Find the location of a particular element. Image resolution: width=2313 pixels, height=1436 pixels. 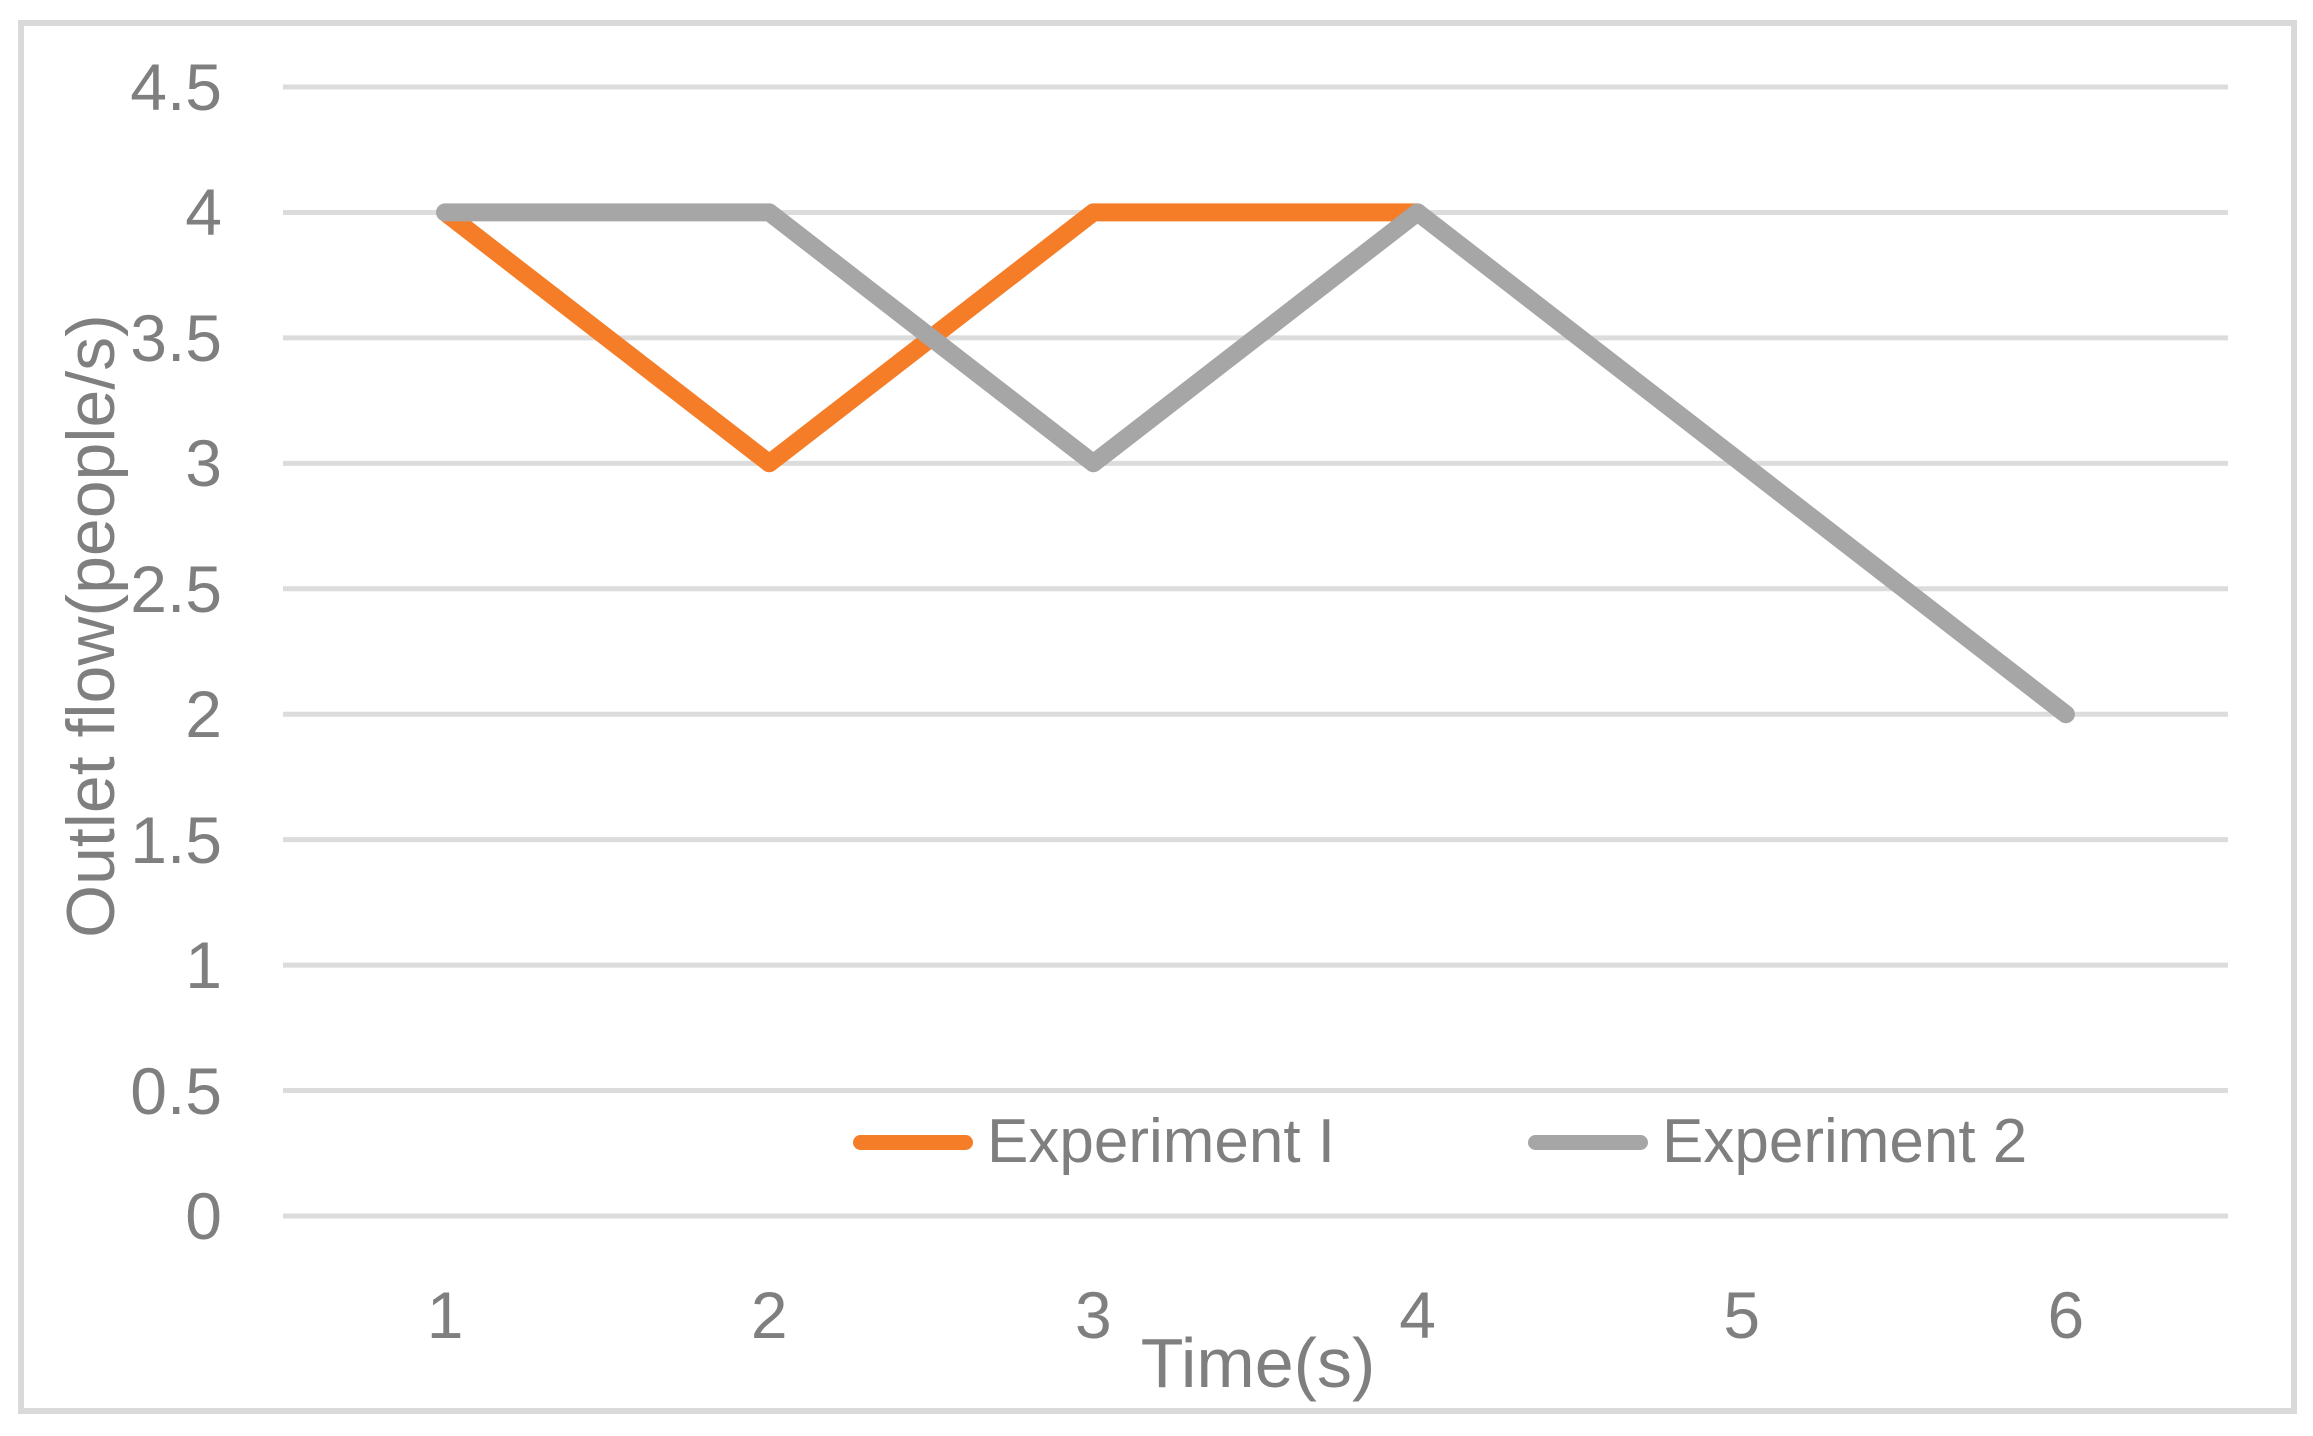

legend-label-experiment-i: Experiment I is located at coordinates (1161, 1141).